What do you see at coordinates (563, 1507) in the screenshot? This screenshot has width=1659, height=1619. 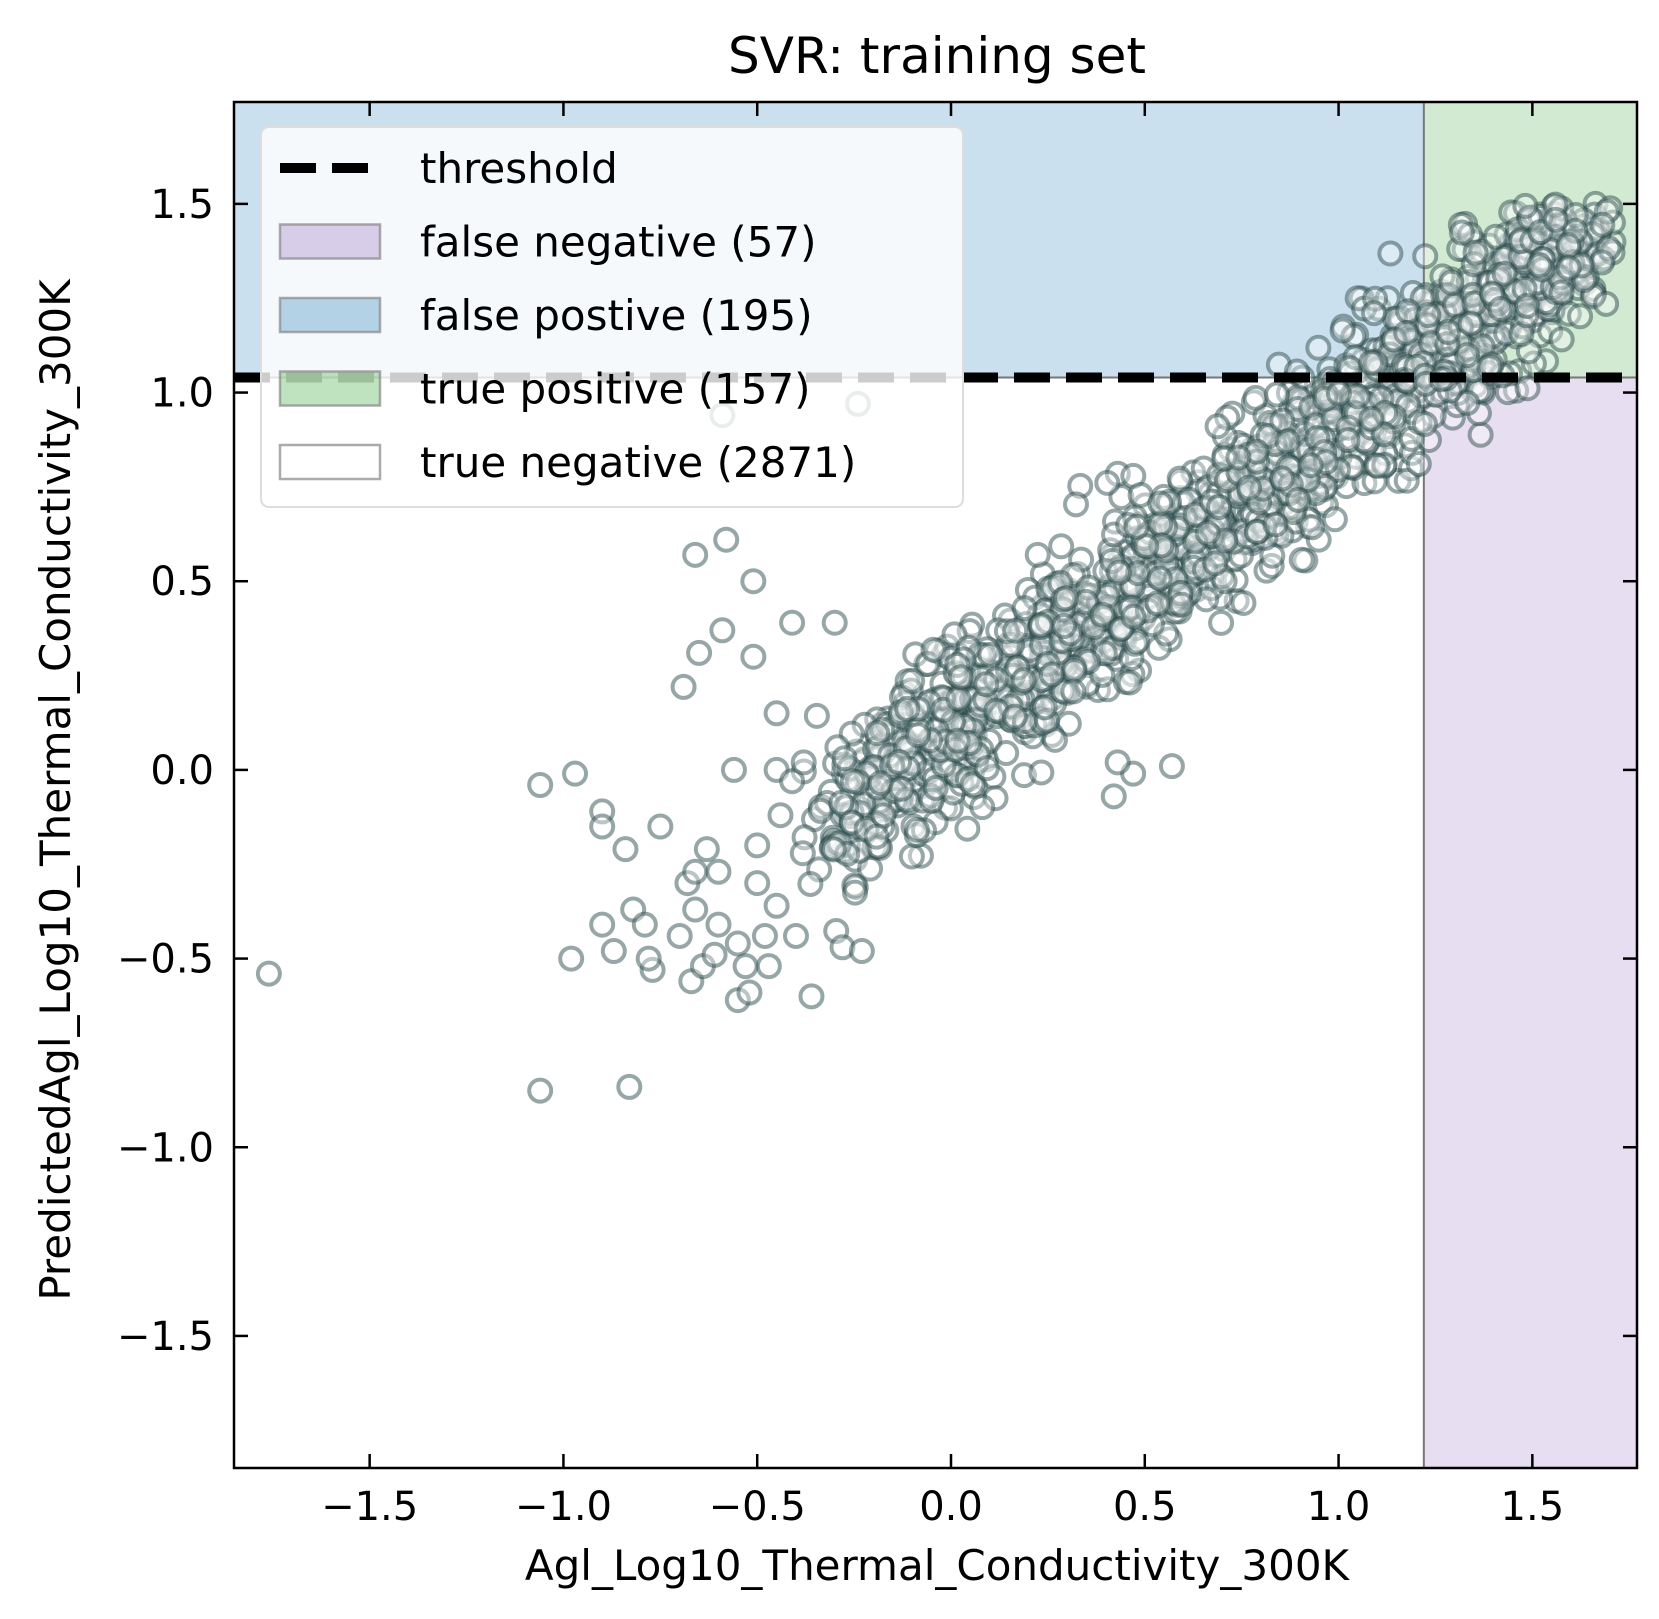 I see `x-tick-label: −1.0` at bounding box center [563, 1507].